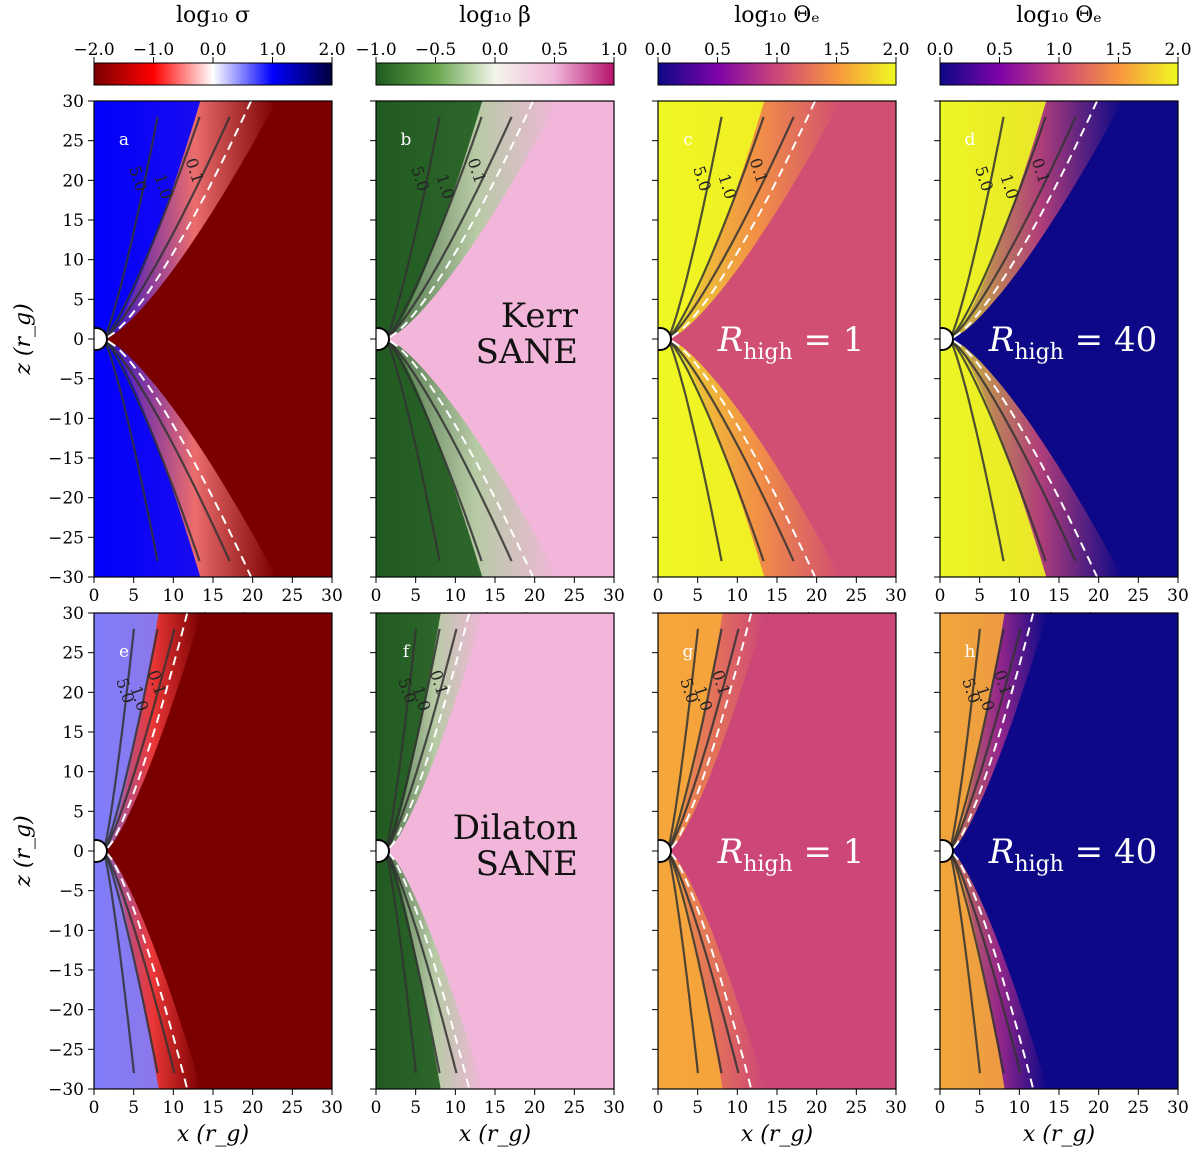 Image resolution: width=1200 pixels, height=1165 pixels. What do you see at coordinates (779, 879) in the screenshot?
I see `panel-g: 5.01.00.1g0 5 10 15 20 25 30x (r_g)Rhigh = 1` at bounding box center [779, 879].